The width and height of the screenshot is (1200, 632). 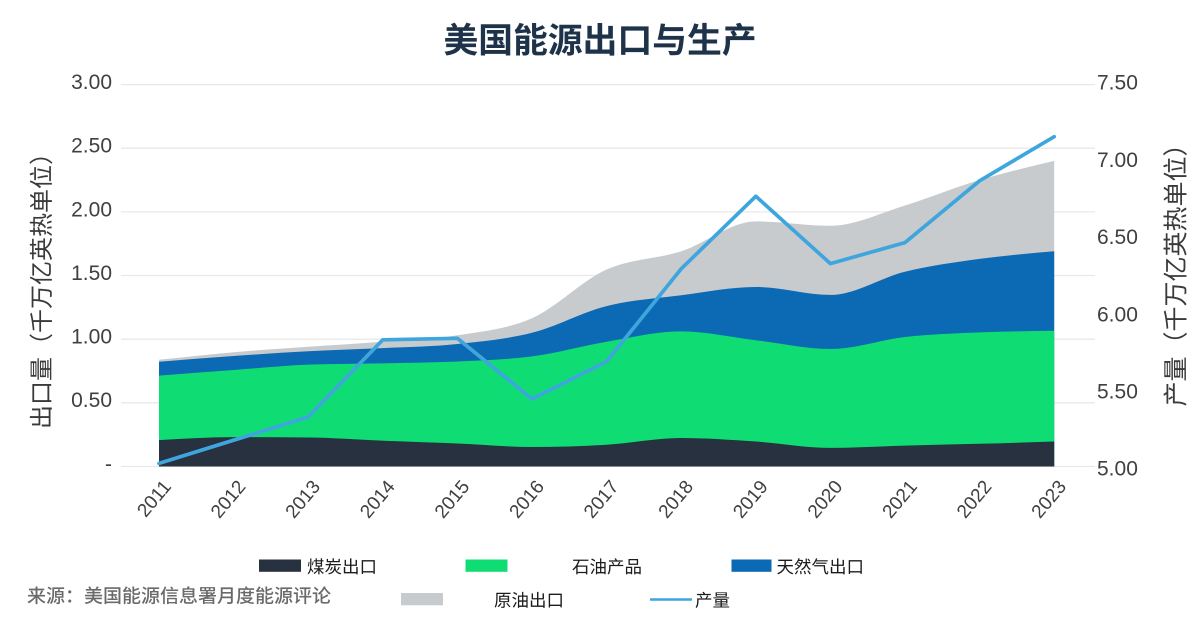 What do you see at coordinates (91, 82) in the screenshot?
I see `svg-text: 3.00` at bounding box center [91, 82].